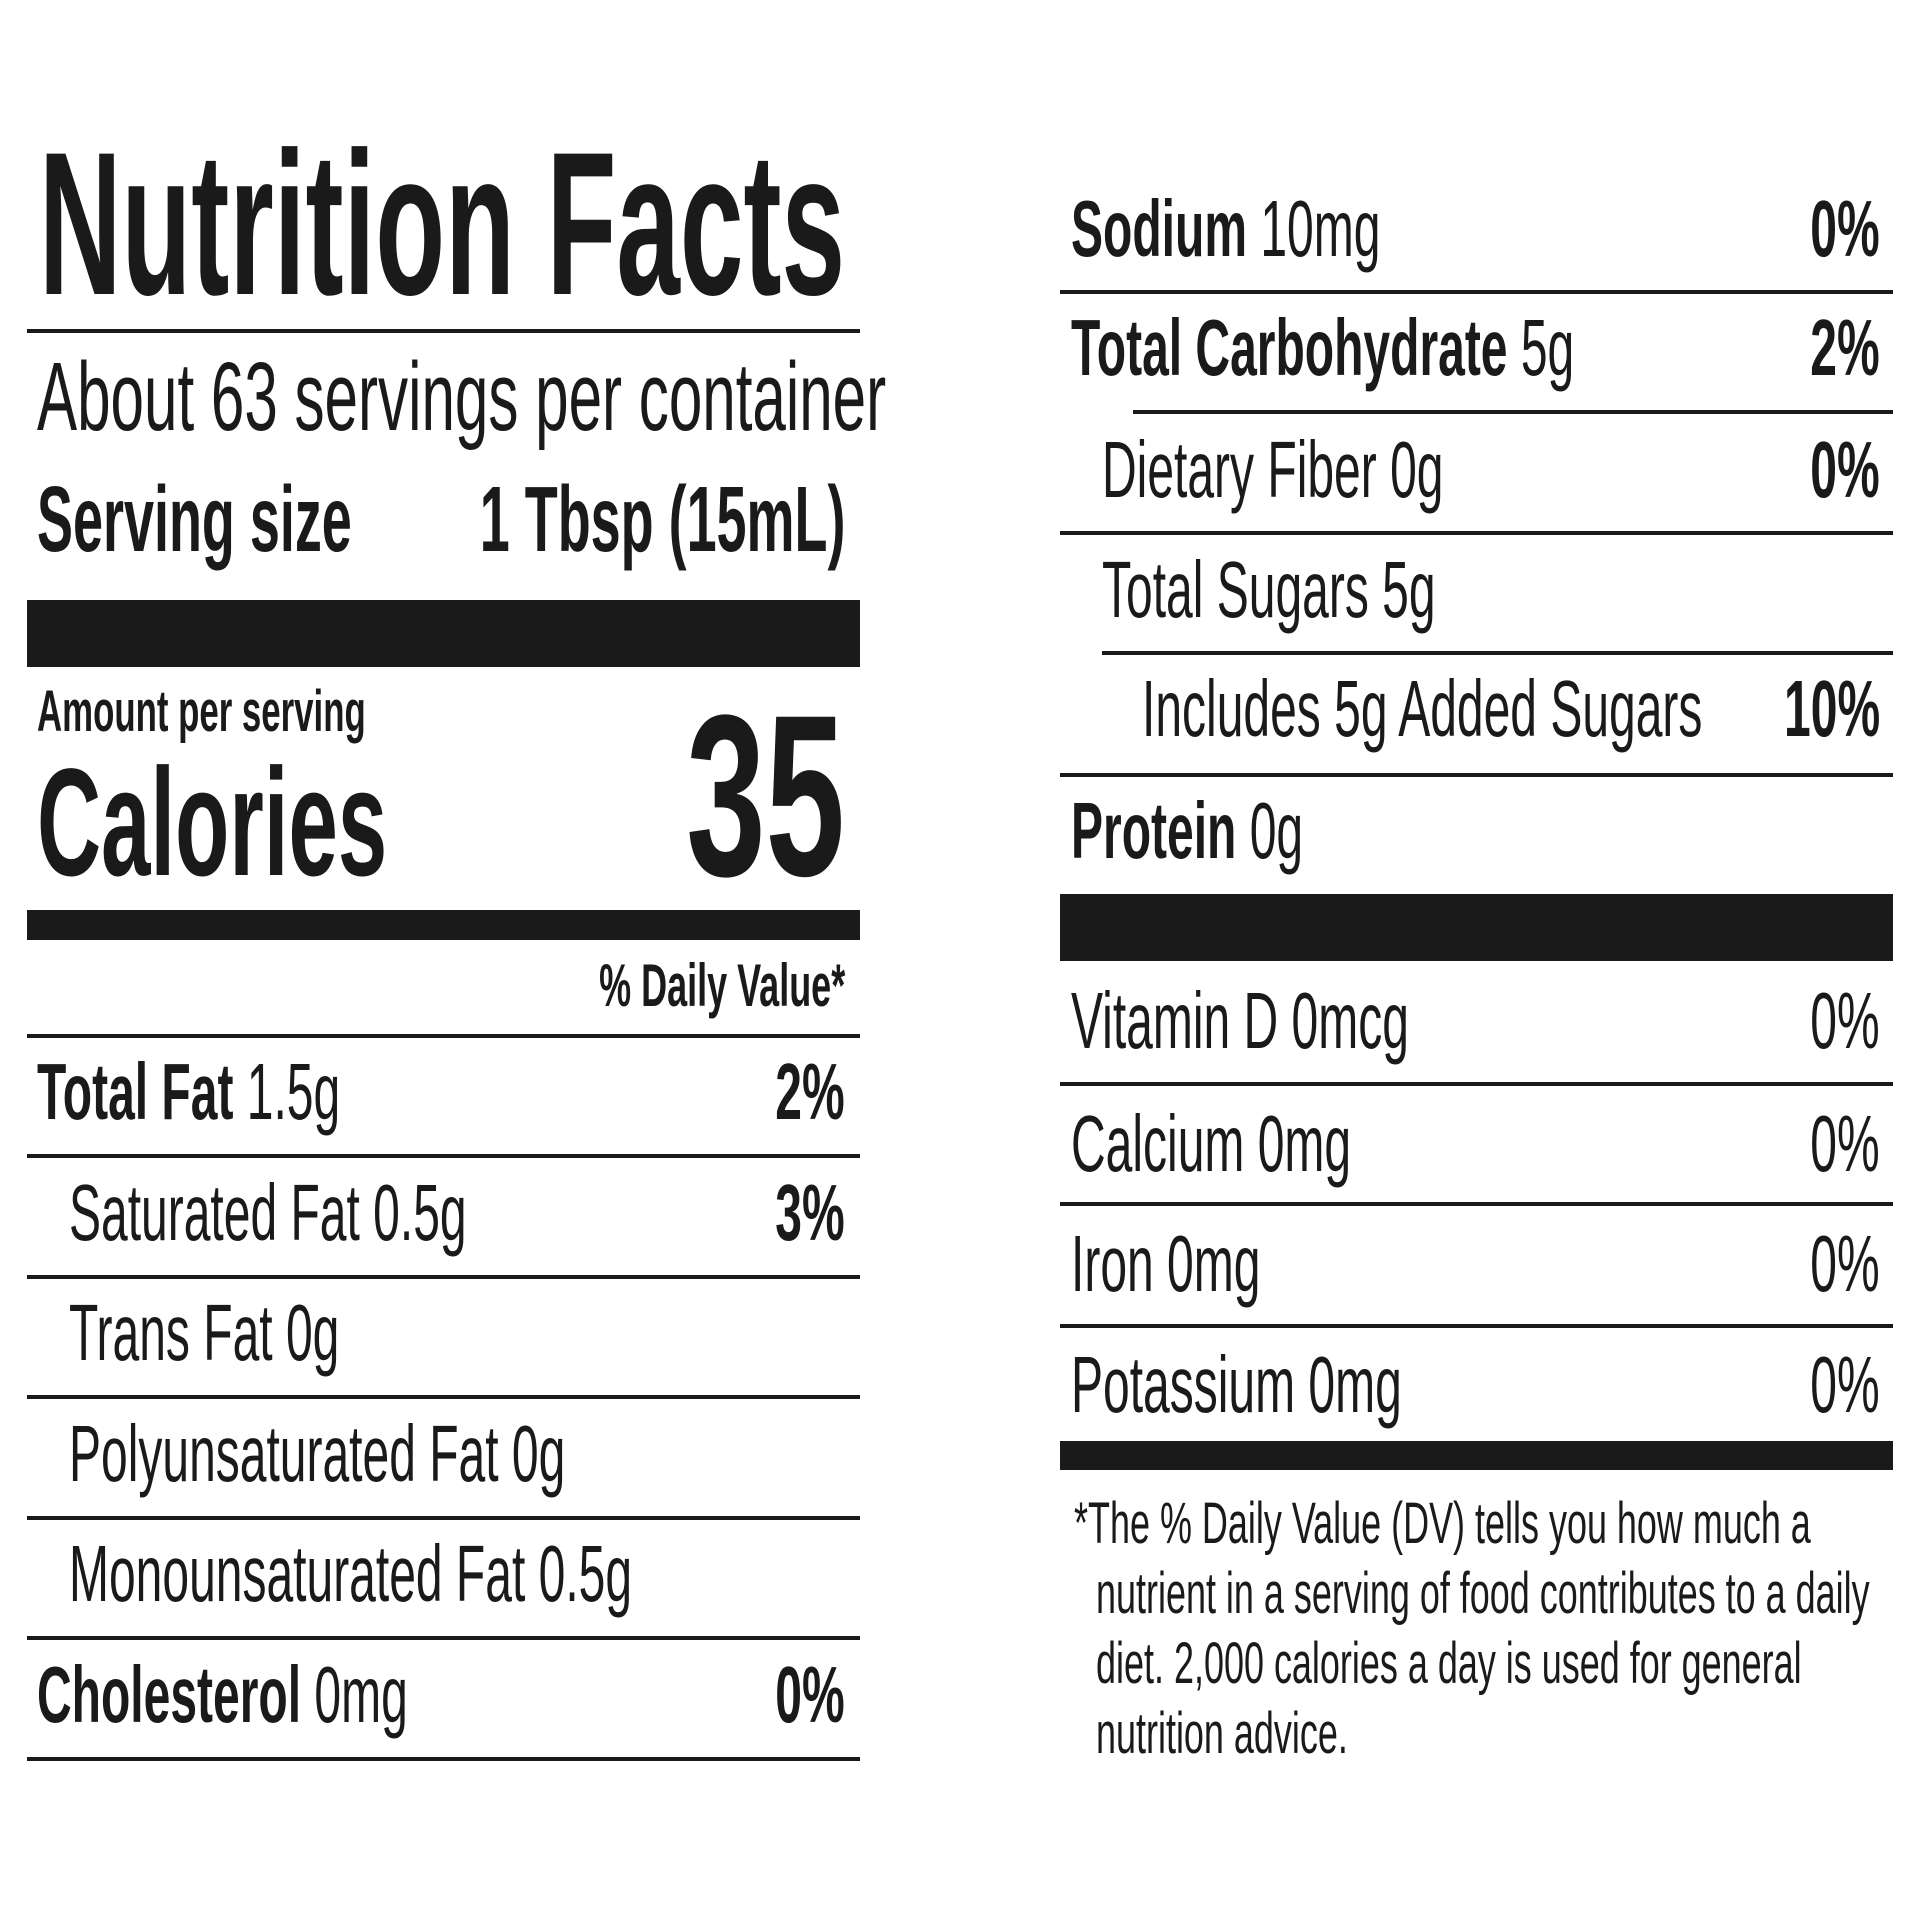 Image resolution: width=1920 pixels, height=1920 pixels. What do you see at coordinates (1320, 228) in the screenshot?
I see `nutrient-amount: 10mg` at bounding box center [1320, 228].